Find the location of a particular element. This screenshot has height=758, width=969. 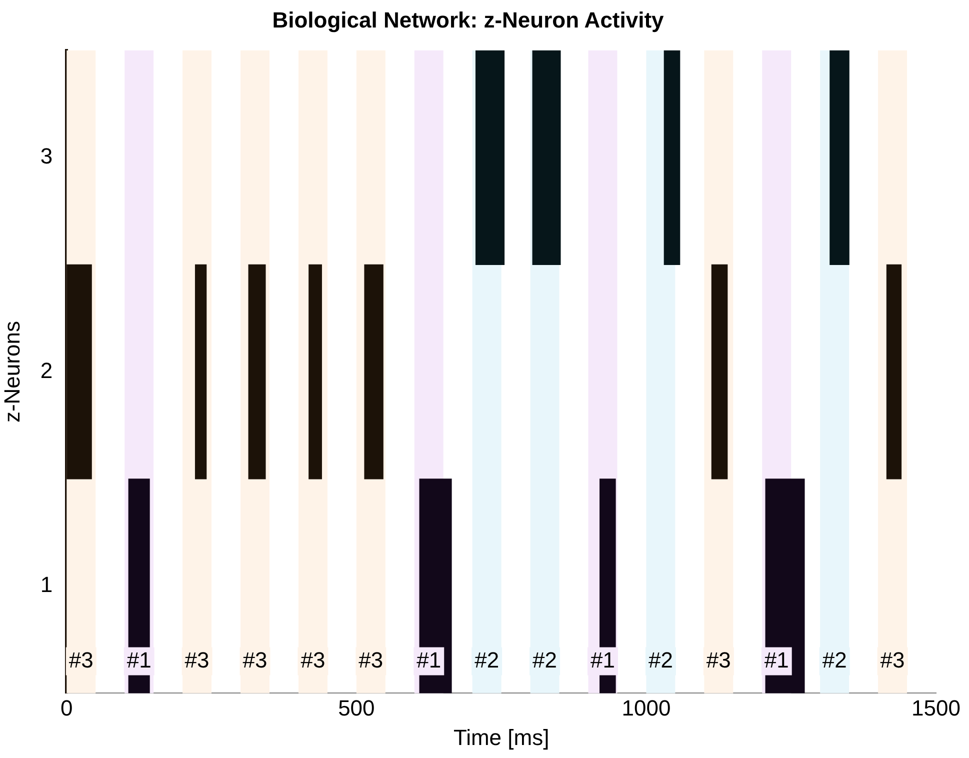

x-tick-label: 1500 is located at coordinates (936, 707).